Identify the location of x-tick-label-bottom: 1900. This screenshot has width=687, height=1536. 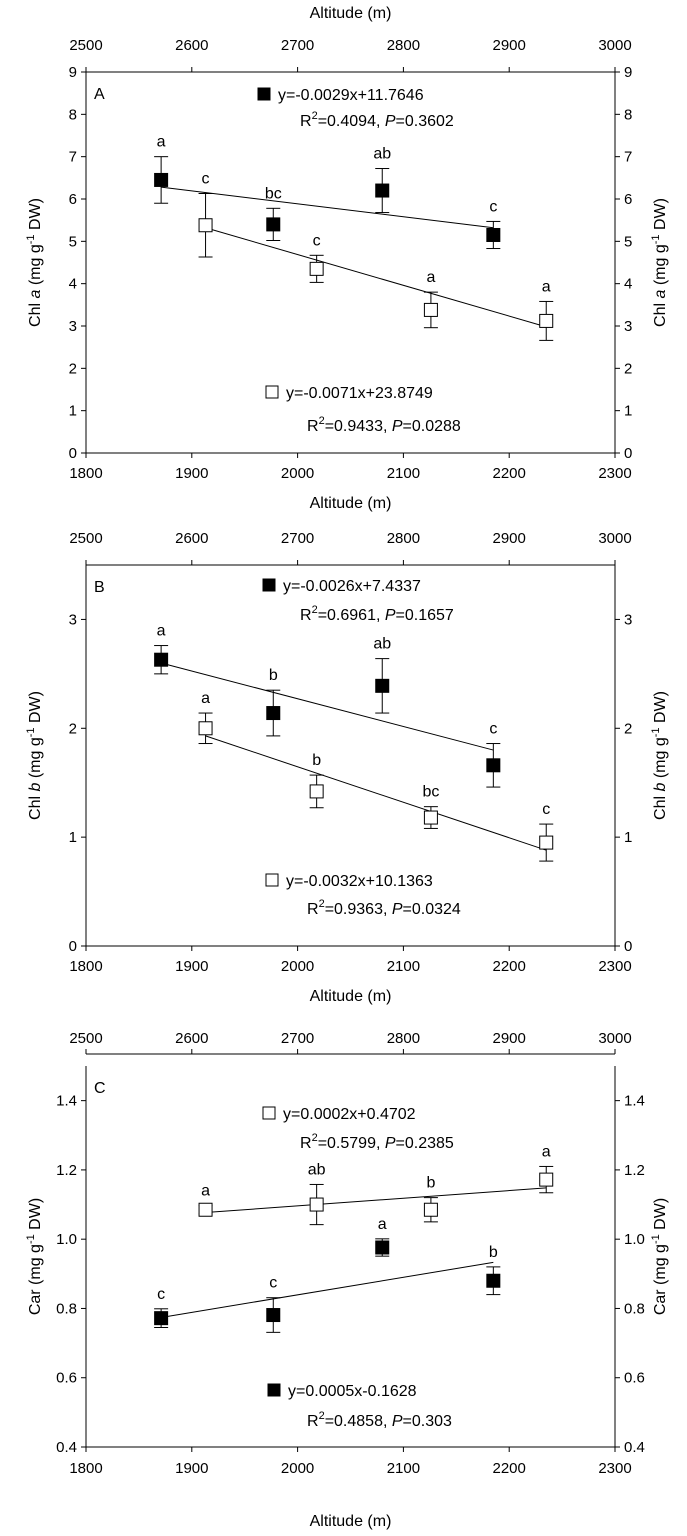
(191, 966).